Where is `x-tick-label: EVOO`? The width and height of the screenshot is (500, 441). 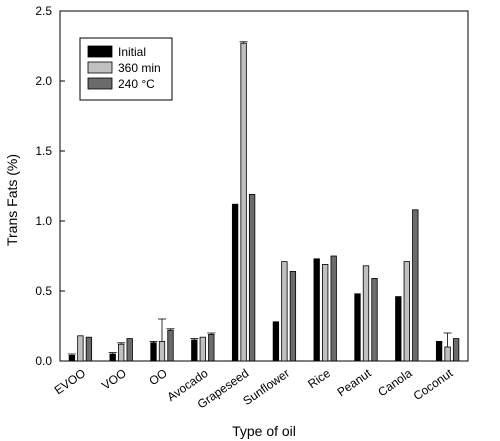 x-tick-label: EVOO is located at coordinates (70, 381).